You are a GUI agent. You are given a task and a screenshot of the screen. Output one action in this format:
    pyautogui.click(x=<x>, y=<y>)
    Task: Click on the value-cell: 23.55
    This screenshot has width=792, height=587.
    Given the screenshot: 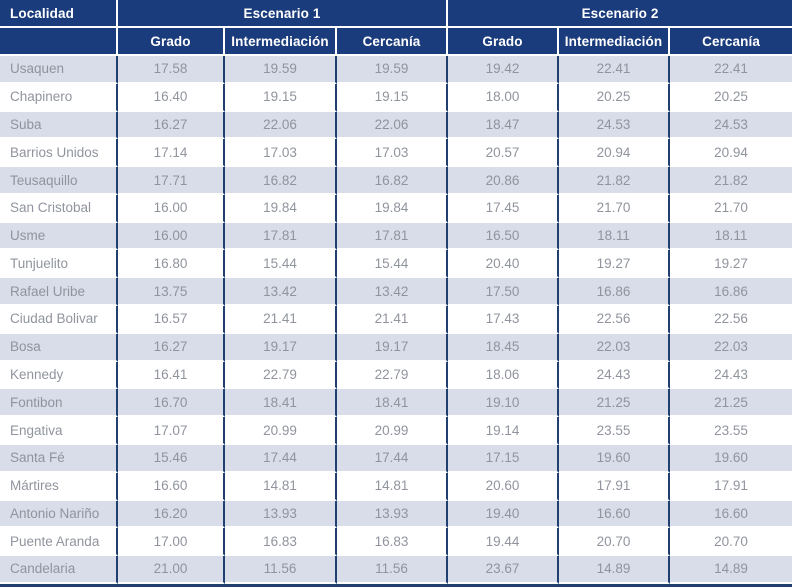 What is the action you would take?
    pyautogui.click(x=731, y=431)
    